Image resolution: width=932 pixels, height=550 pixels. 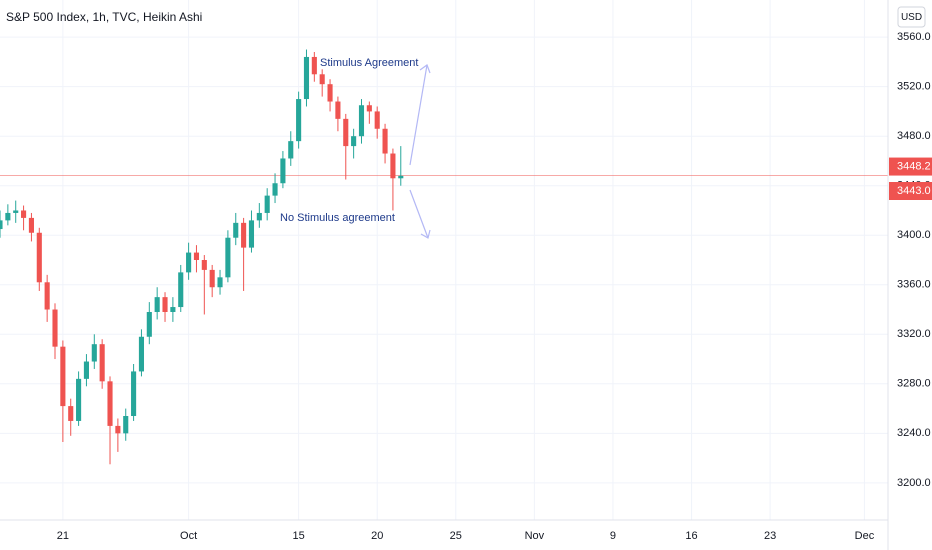 I want to click on y-tick-label: 3200.0, so click(x=914, y=483).